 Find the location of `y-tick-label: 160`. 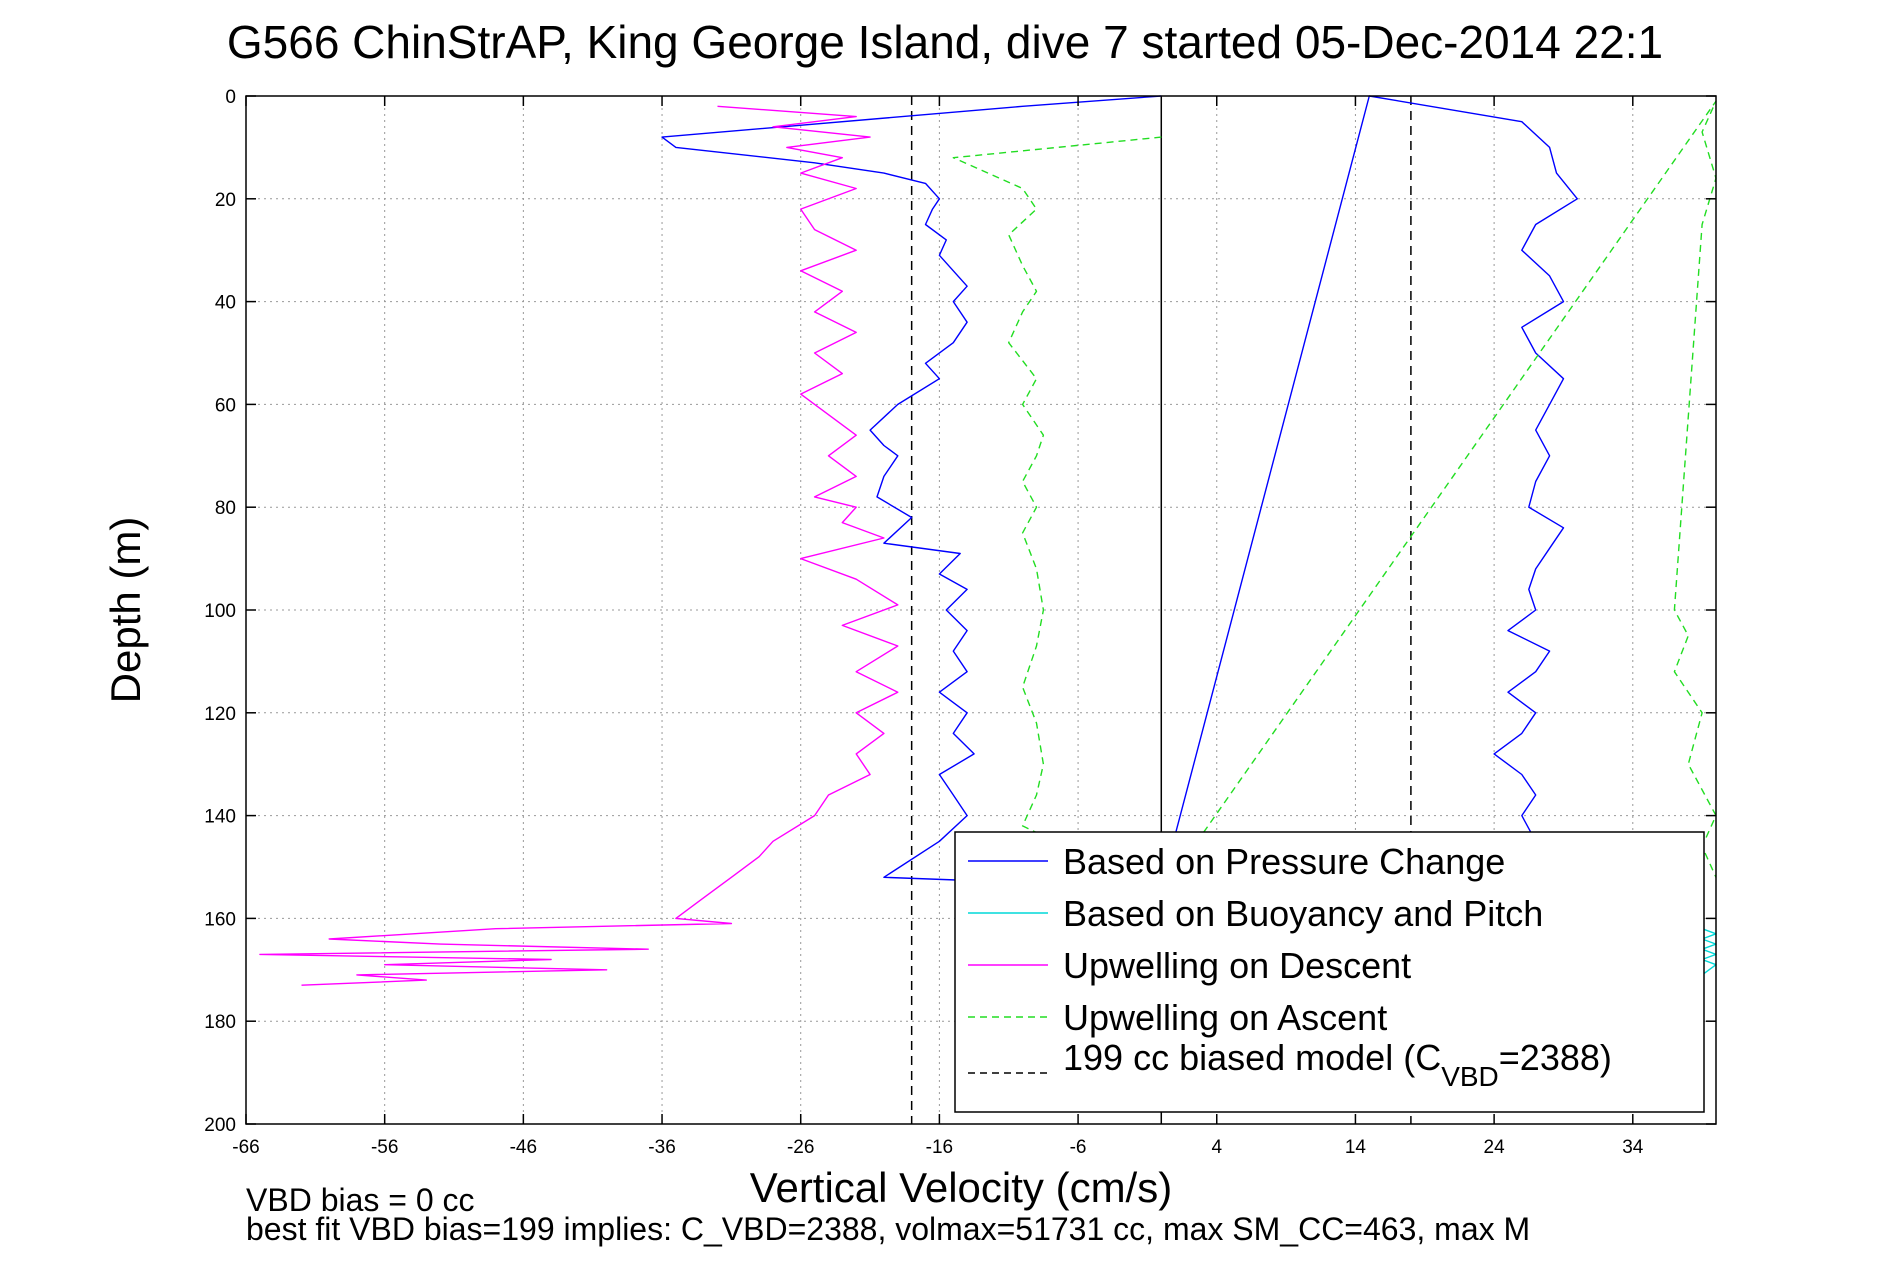

y-tick-label: 160 is located at coordinates (220, 919).